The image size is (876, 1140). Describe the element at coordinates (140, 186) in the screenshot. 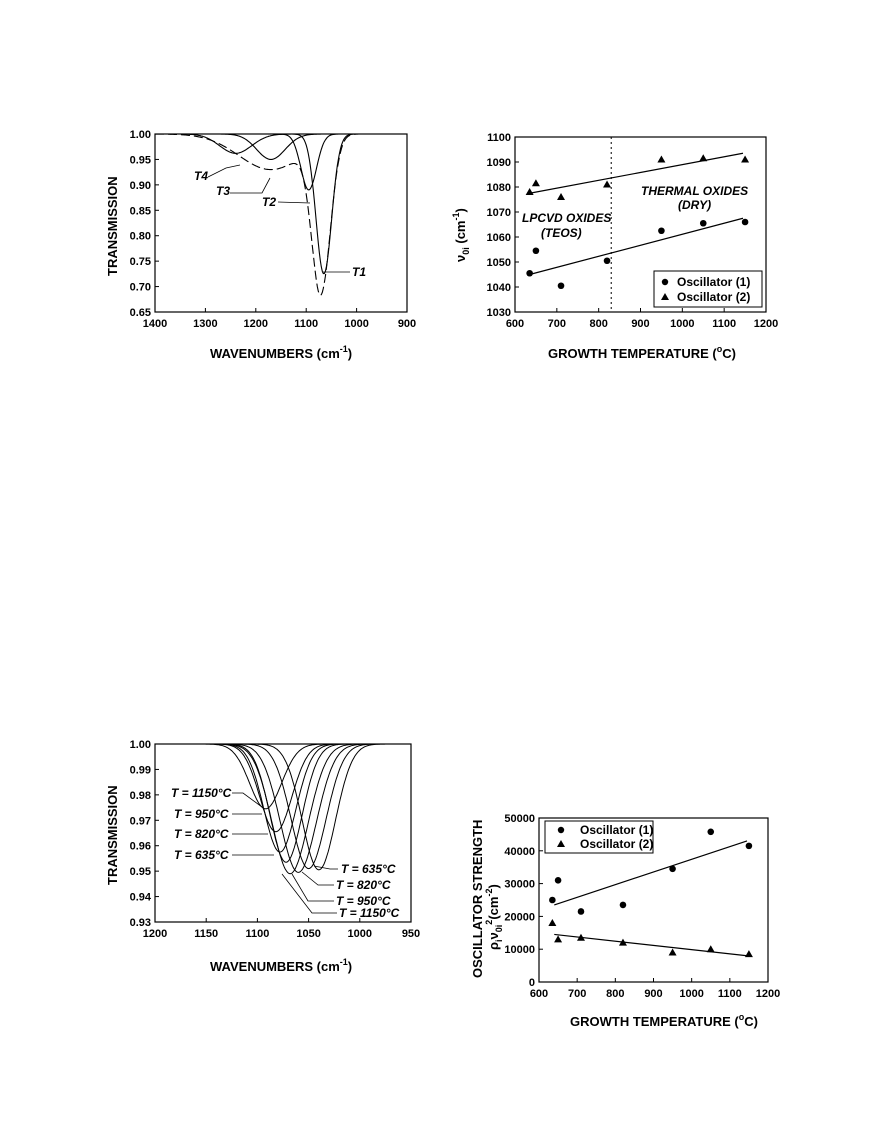

I see `y-tick-label: 0.90` at that location.